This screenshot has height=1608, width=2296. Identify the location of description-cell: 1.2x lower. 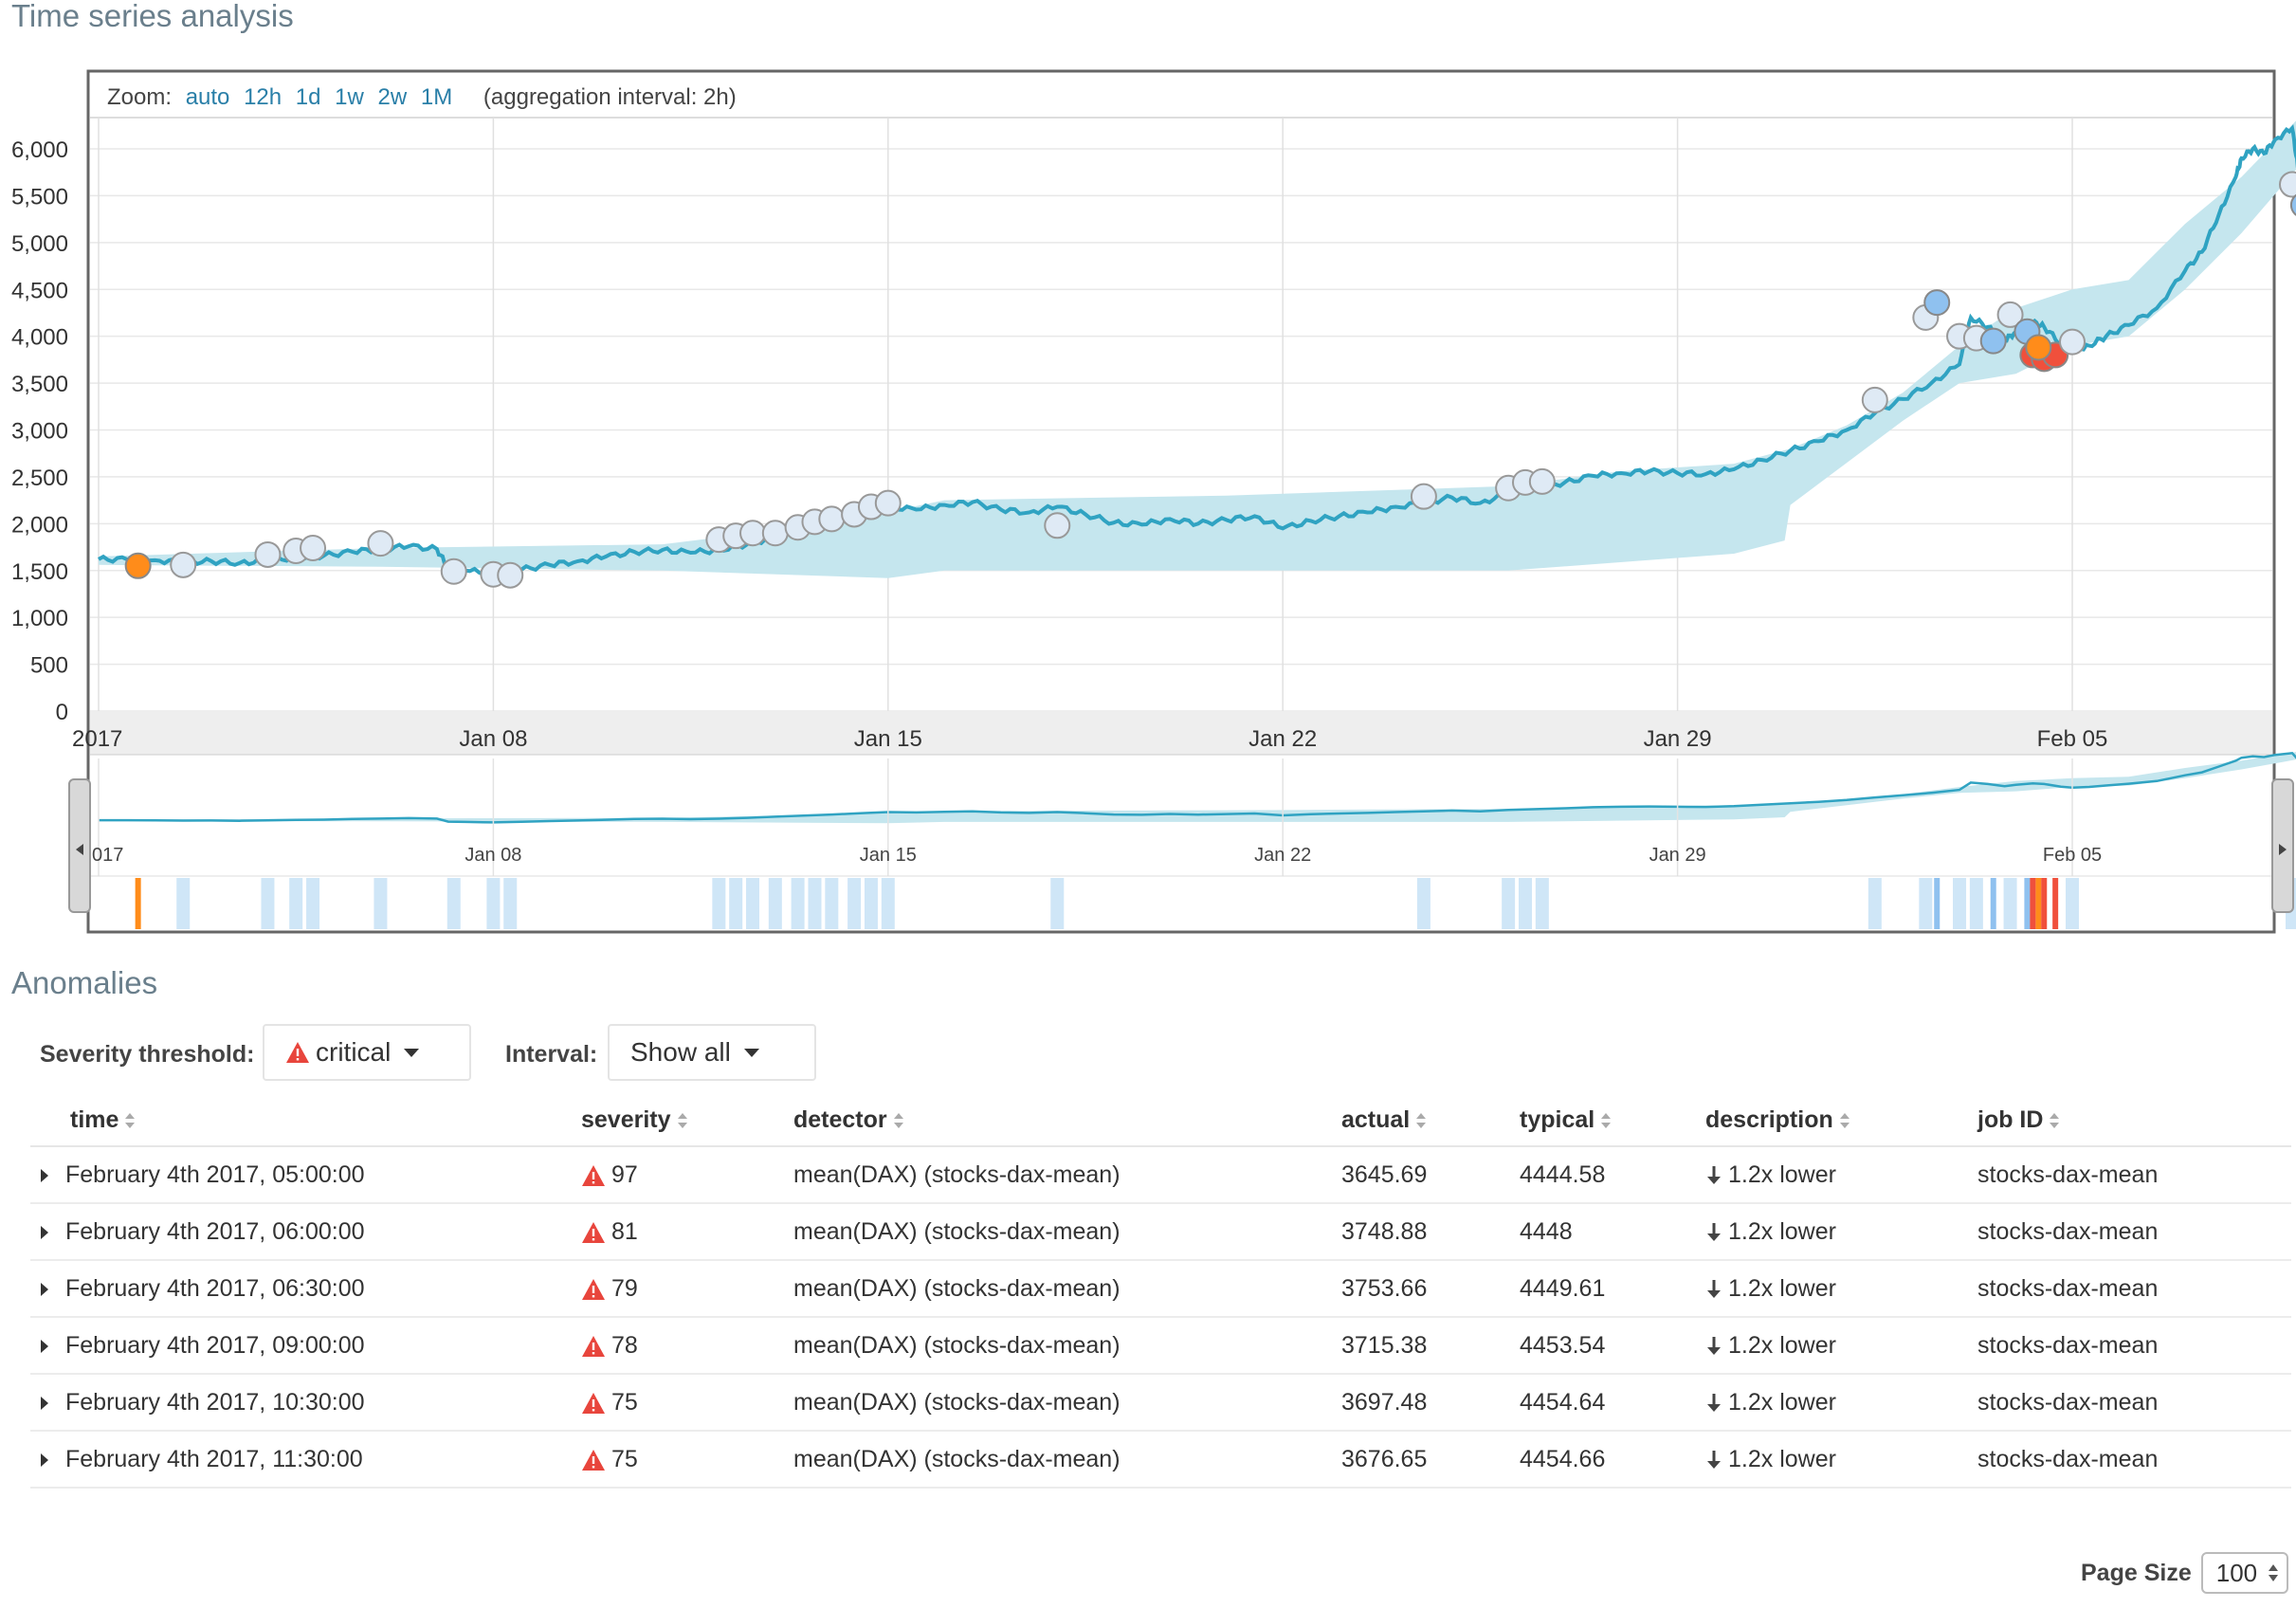
(1840, 1403).